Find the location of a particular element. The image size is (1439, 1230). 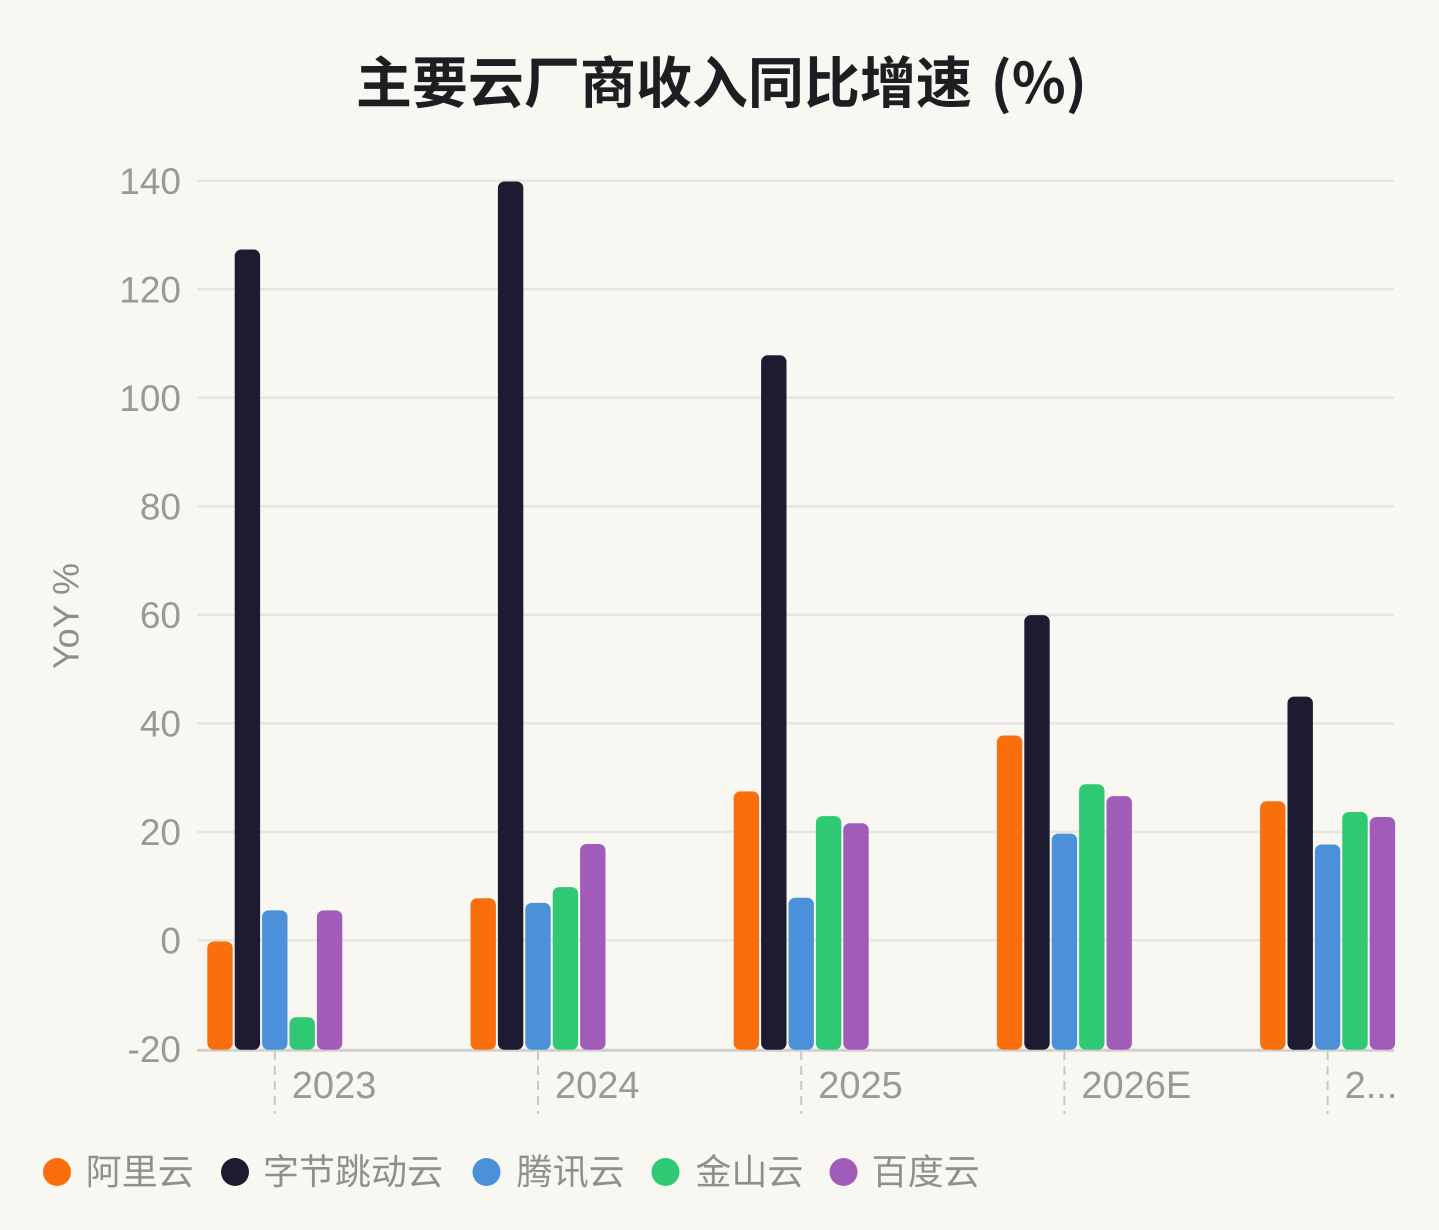

svg-text: 20 is located at coordinates (160, 832).